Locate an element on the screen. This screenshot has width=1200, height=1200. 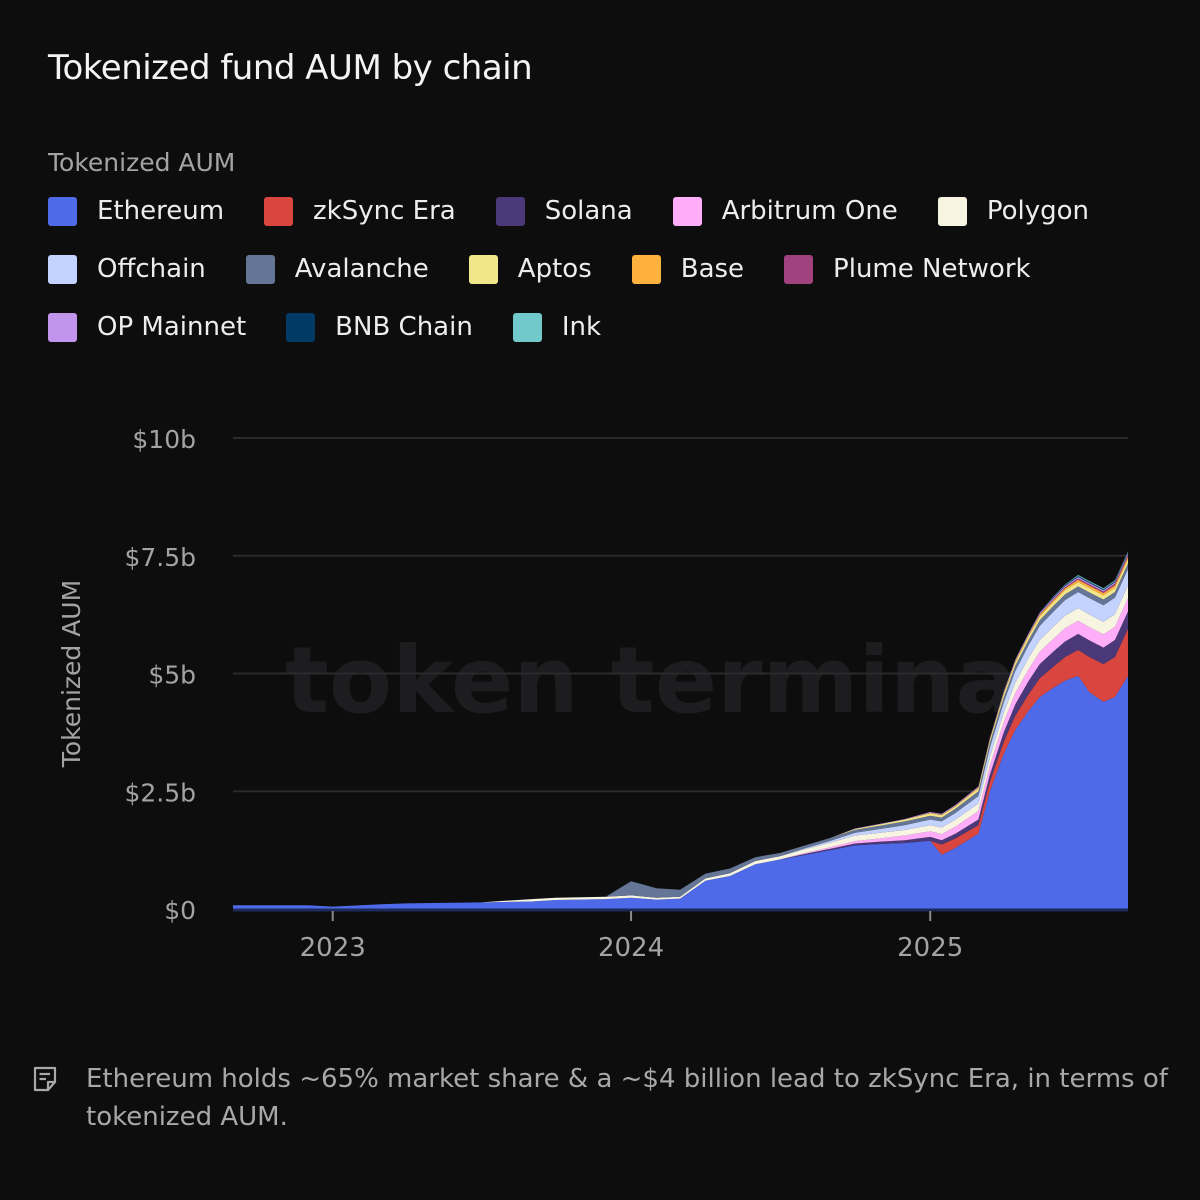
y-tick-label: $0 is located at coordinates (180, 910).